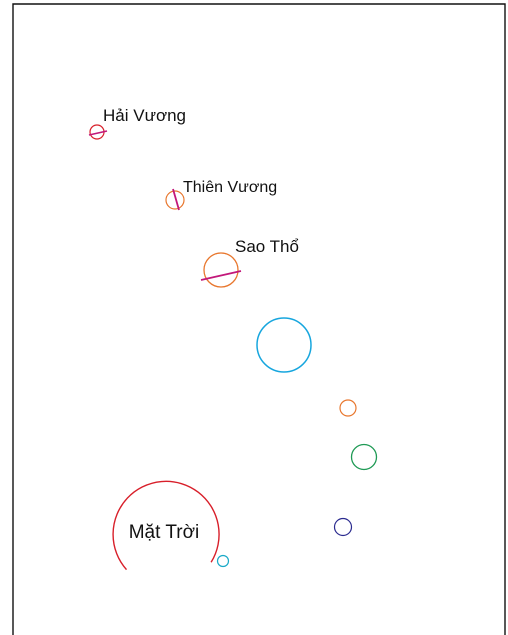 The width and height of the screenshot is (508, 635). What do you see at coordinates (230, 187) in the screenshot?
I see `uranus-label: Thiên Vương` at bounding box center [230, 187].